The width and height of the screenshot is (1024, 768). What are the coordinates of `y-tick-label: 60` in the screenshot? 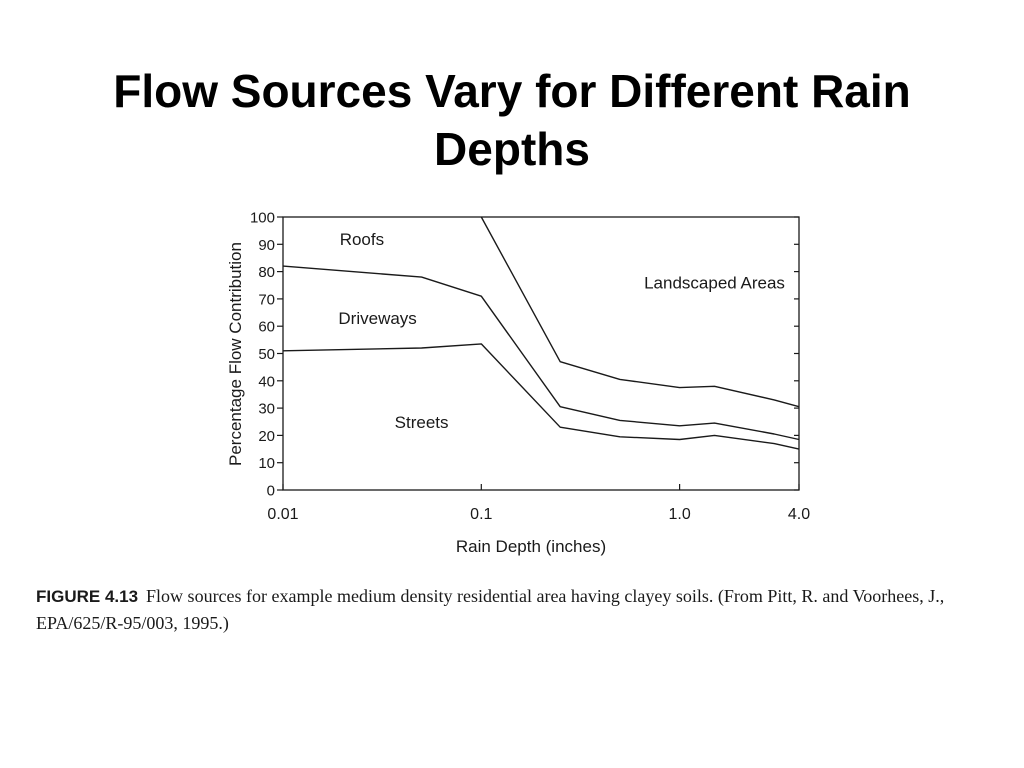 It's located at (266, 327).